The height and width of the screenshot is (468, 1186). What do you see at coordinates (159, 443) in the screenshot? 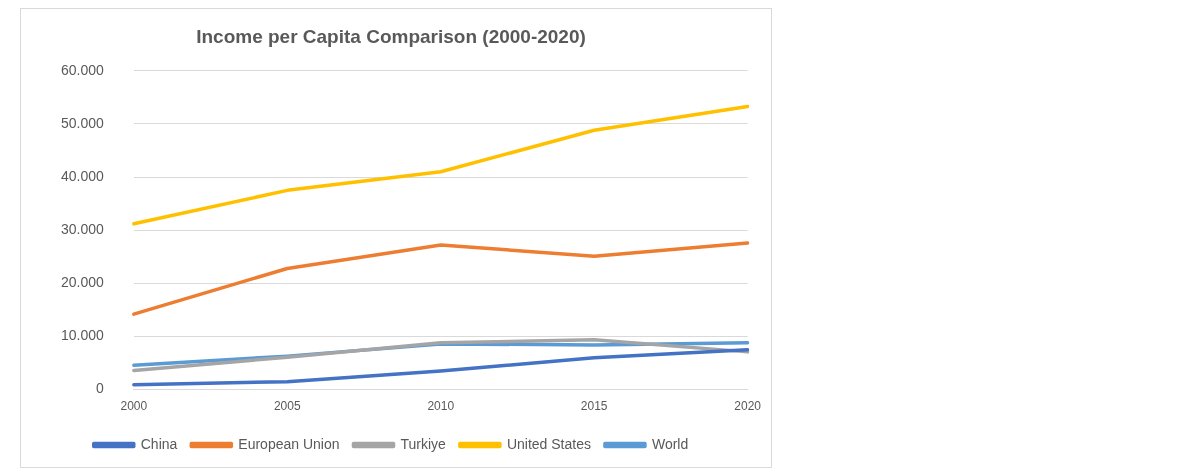
I see `legend-label: China` at bounding box center [159, 443].